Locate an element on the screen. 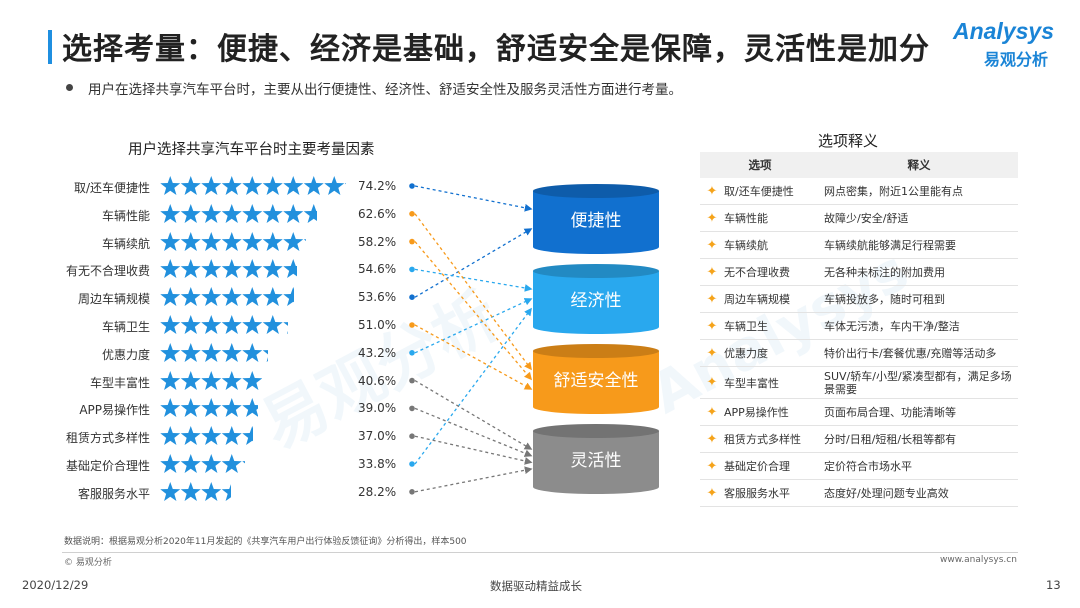 The height and width of the screenshot is (608, 1080). definition-option: 车型丰富性 is located at coordinates (751, 383).